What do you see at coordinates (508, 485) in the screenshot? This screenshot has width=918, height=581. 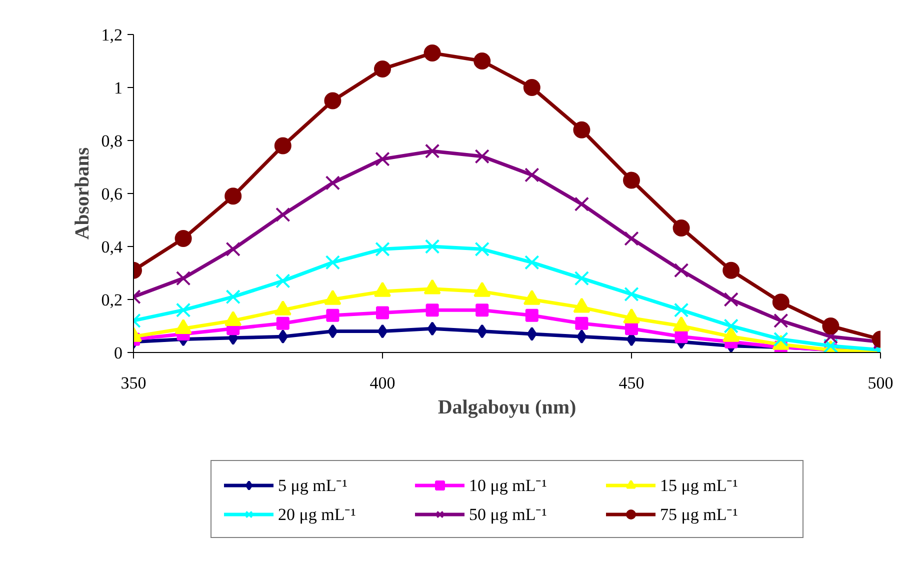 I see `legend-label: 10 μg mL⁻¹` at bounding box center [508, 485].